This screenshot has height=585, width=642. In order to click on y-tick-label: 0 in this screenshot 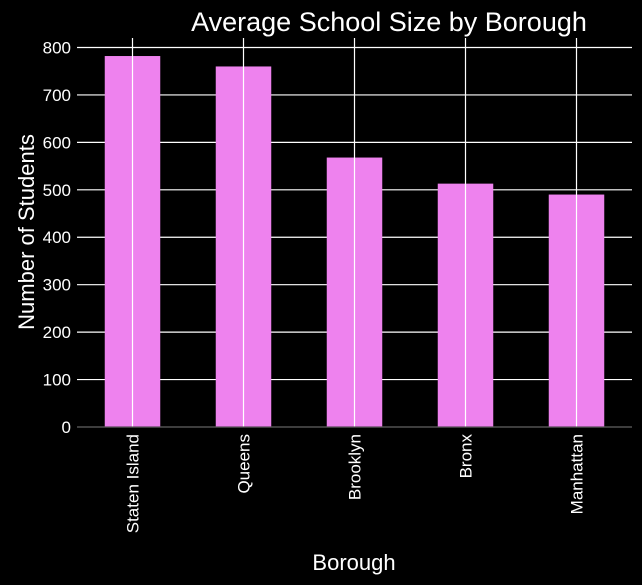, I will do `click(66, 427)`.